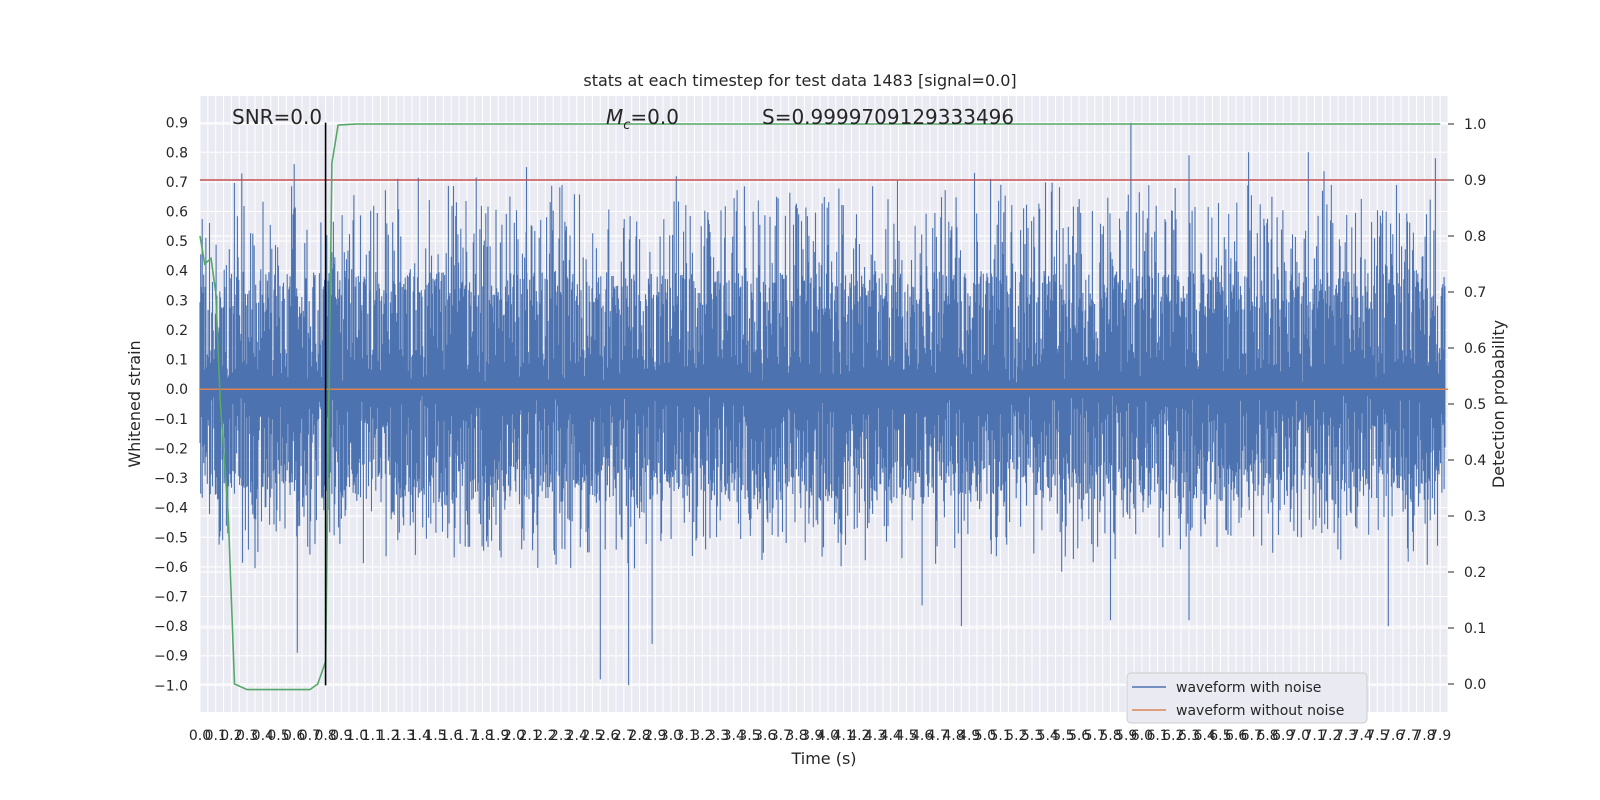  I want to click on x-tick-label: 7.4, so click(1362, 736).